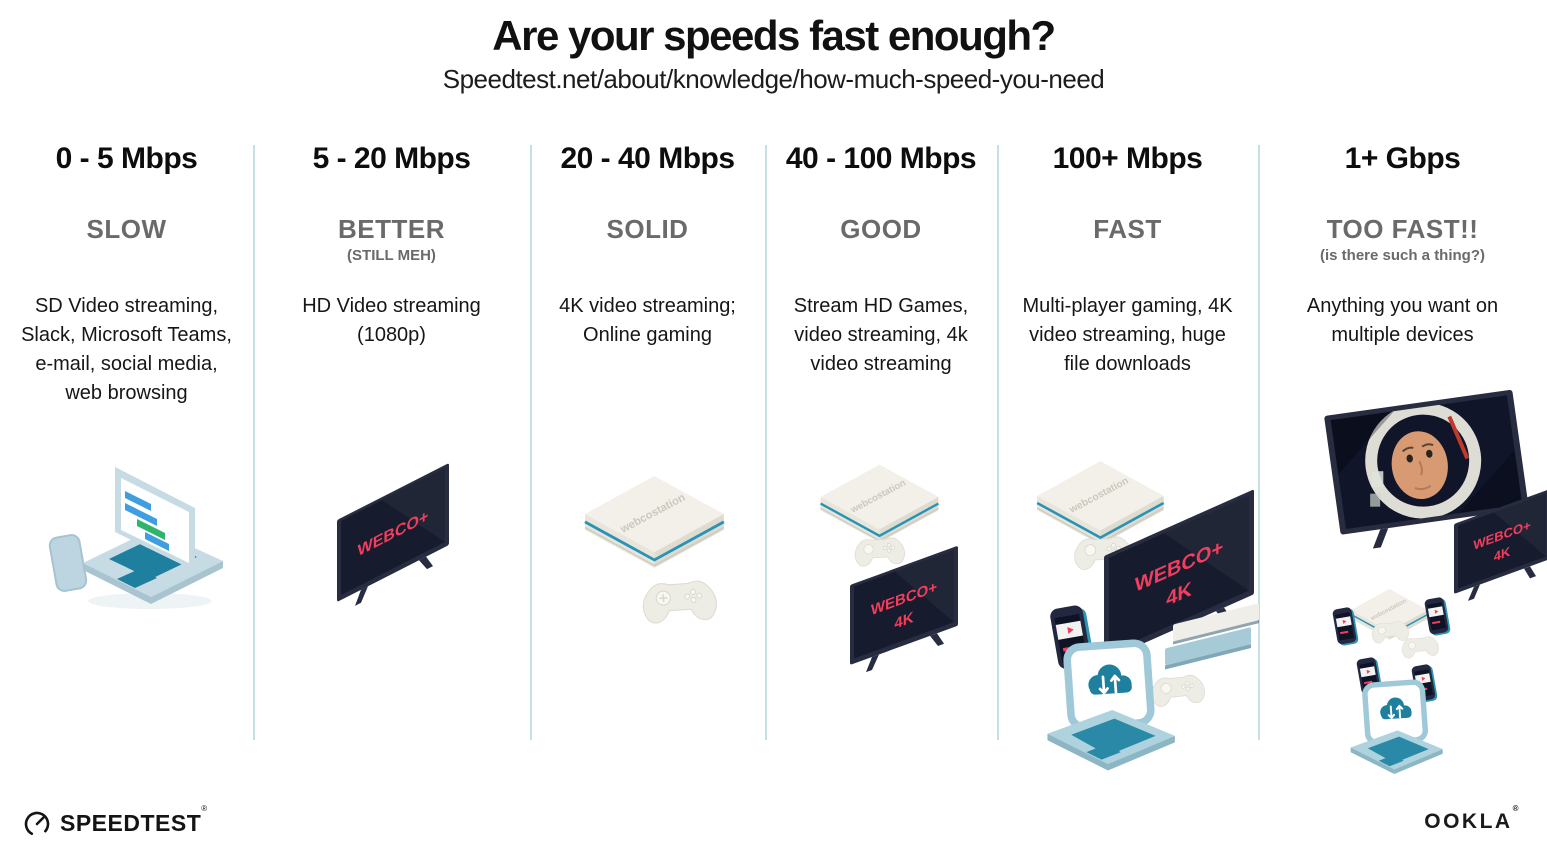  What do you see at coordinates (67, 563) in the screenshot?
I see `phone-icon` at bounding box center [67, 563].